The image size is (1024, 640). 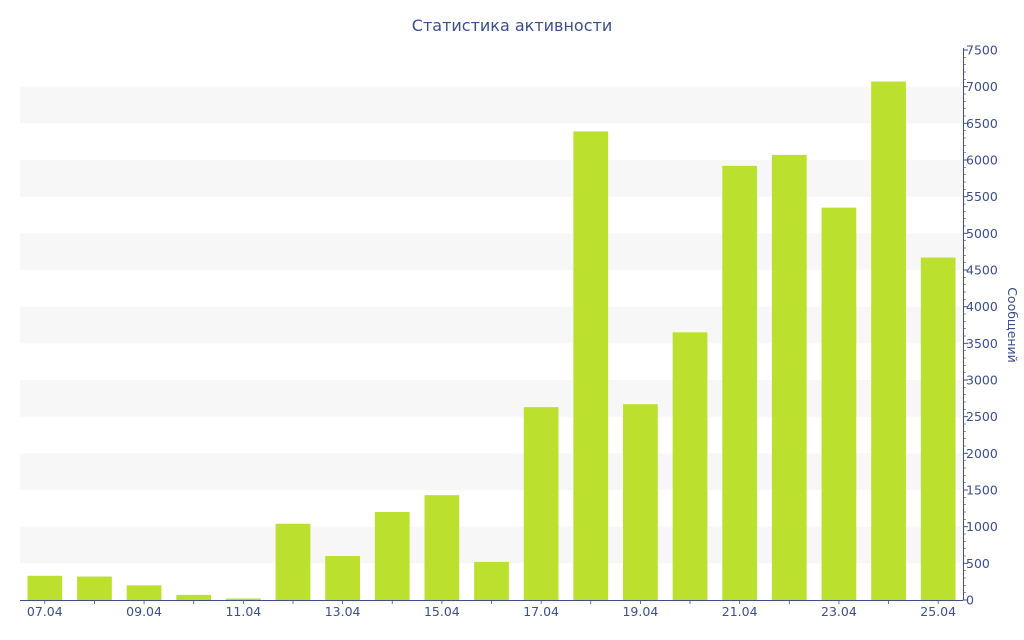 What do you see at coordinates (690, 466) in the screenshot?
I see `bar: 20.04: 3650` at bounding box center [690, 466].